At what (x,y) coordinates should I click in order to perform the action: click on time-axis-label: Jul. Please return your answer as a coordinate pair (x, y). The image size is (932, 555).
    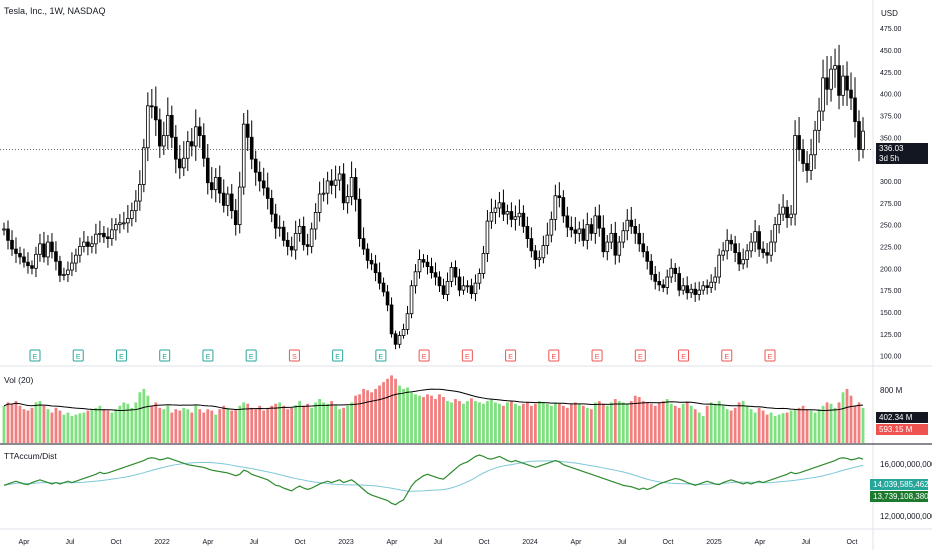
    Looking at the image, I should click on (622, 542).